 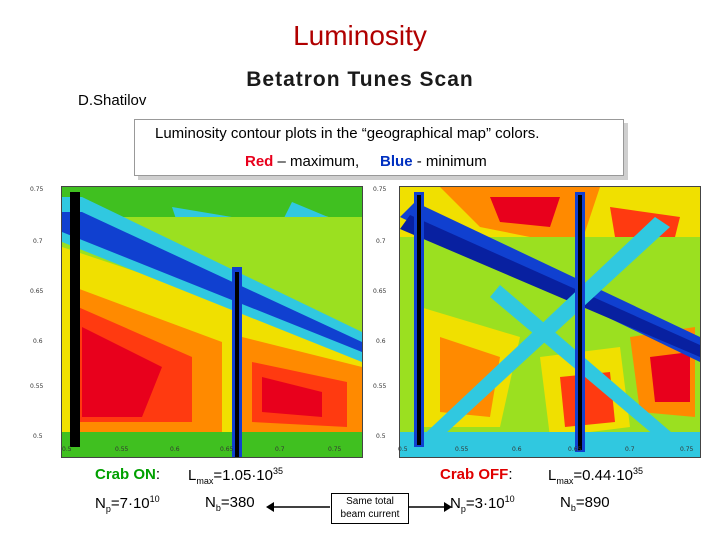 What do you see at coordinates (396, 161) in the screenshot?
I see `legend-blue-word: Blue` at bounding box center [396, 161].